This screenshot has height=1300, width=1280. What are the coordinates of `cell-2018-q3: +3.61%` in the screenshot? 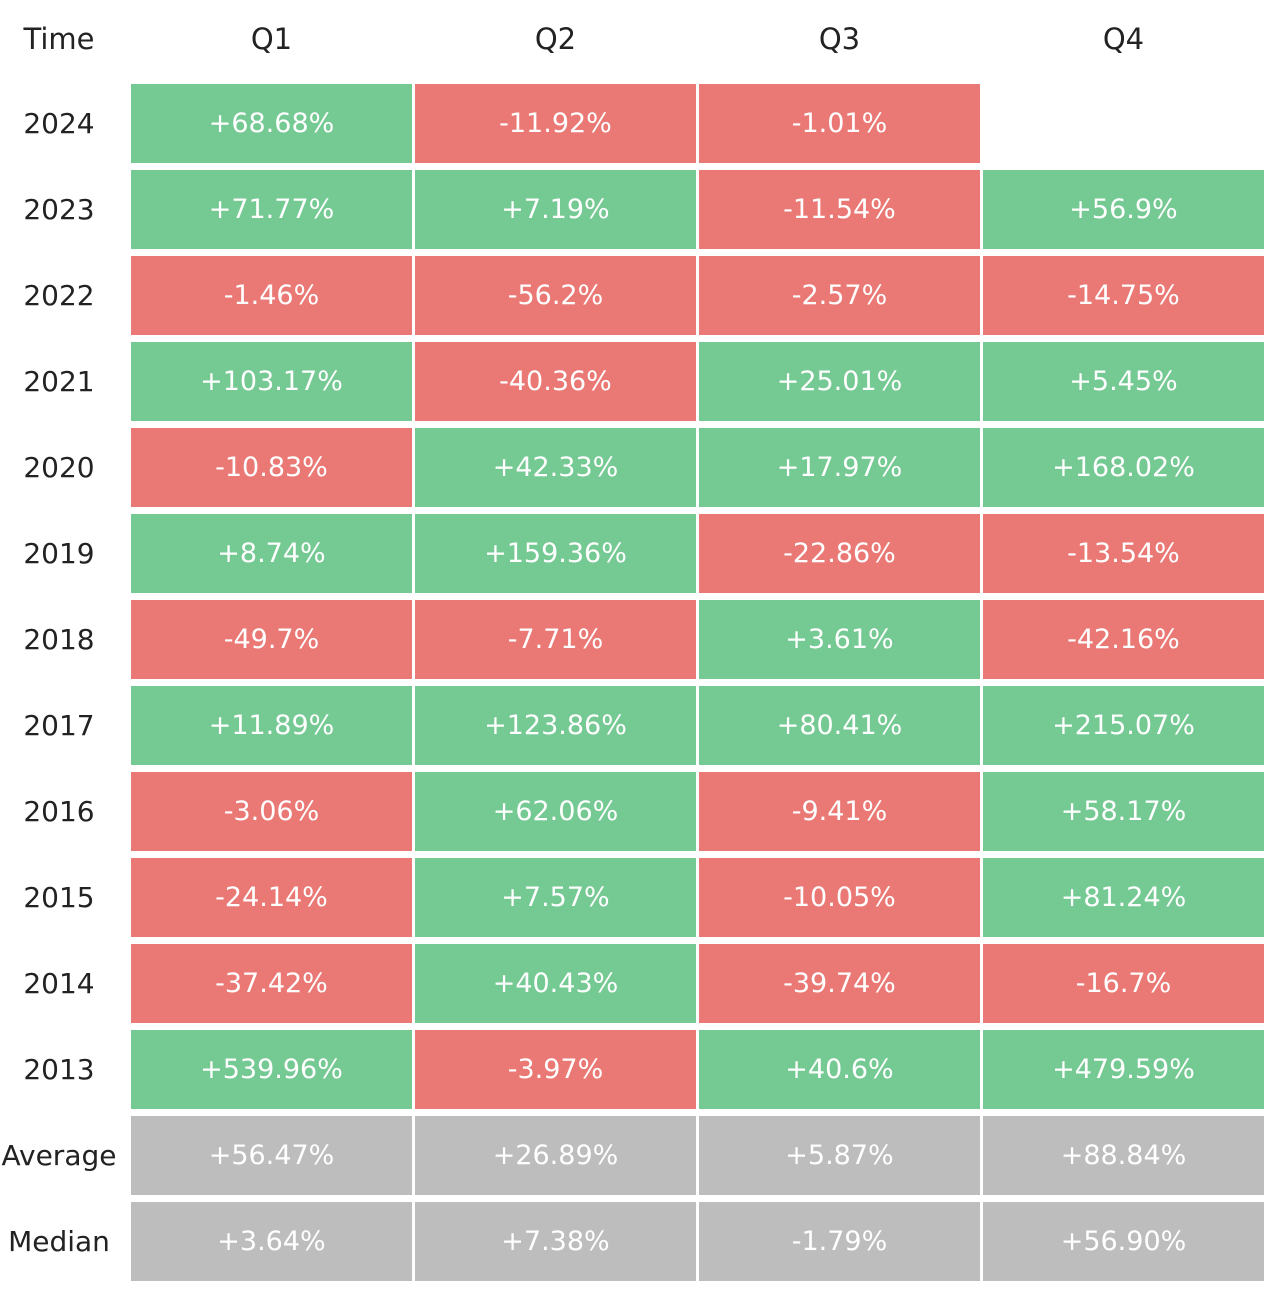 It's located at (839, 639).